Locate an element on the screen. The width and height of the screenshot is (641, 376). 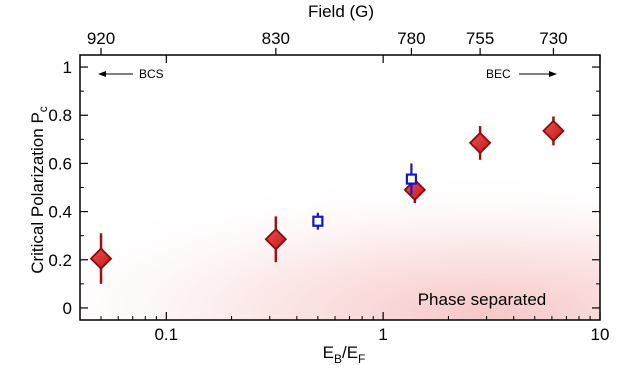
bcs-annotation: BCS is located at coordinates (131, 74).